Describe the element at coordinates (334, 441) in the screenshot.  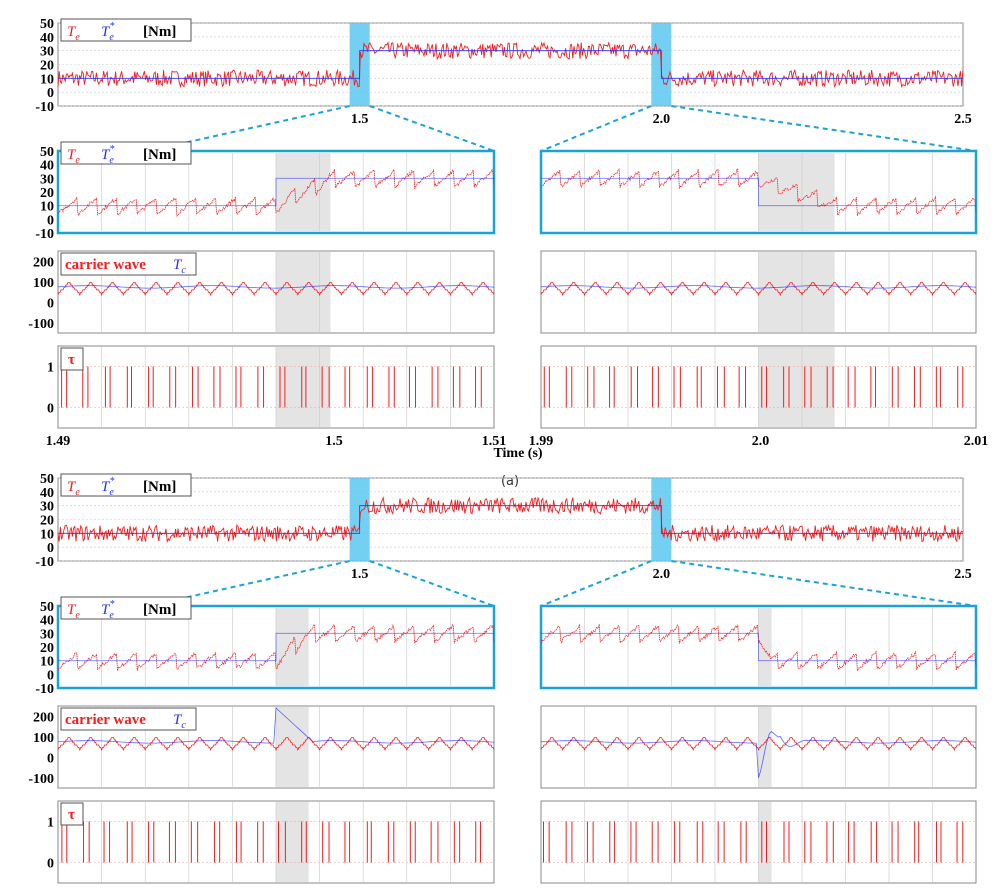
I see `panel-a-left-xtick-1: 1.5` at that location.